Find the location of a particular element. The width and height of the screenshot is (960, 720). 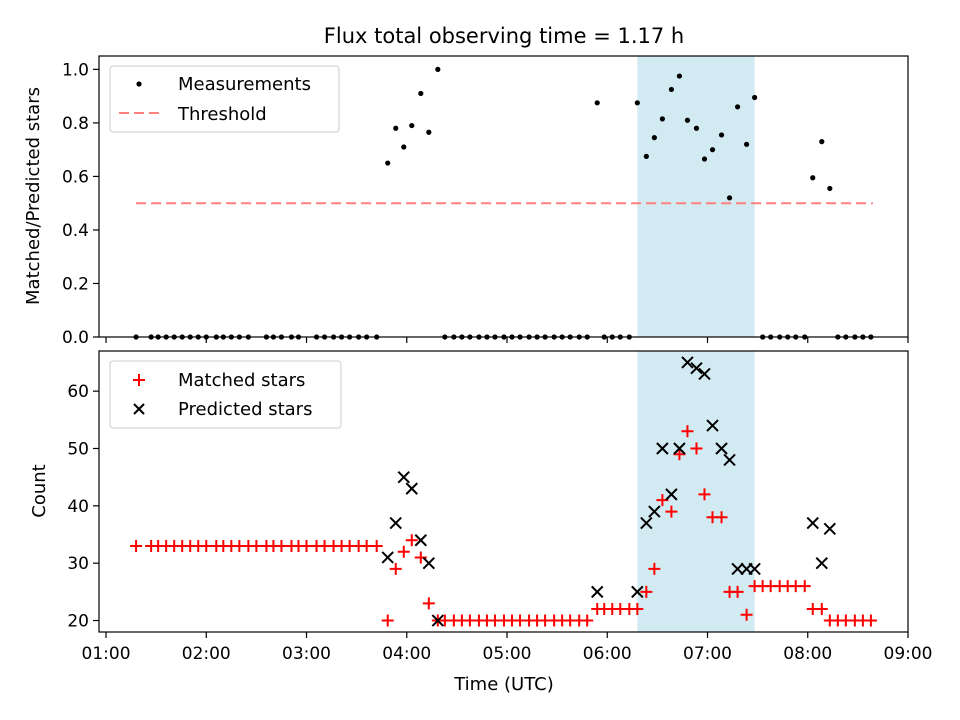

figure-title: Flux total observing time = 1.17 h is located at coordinates (504, 36).